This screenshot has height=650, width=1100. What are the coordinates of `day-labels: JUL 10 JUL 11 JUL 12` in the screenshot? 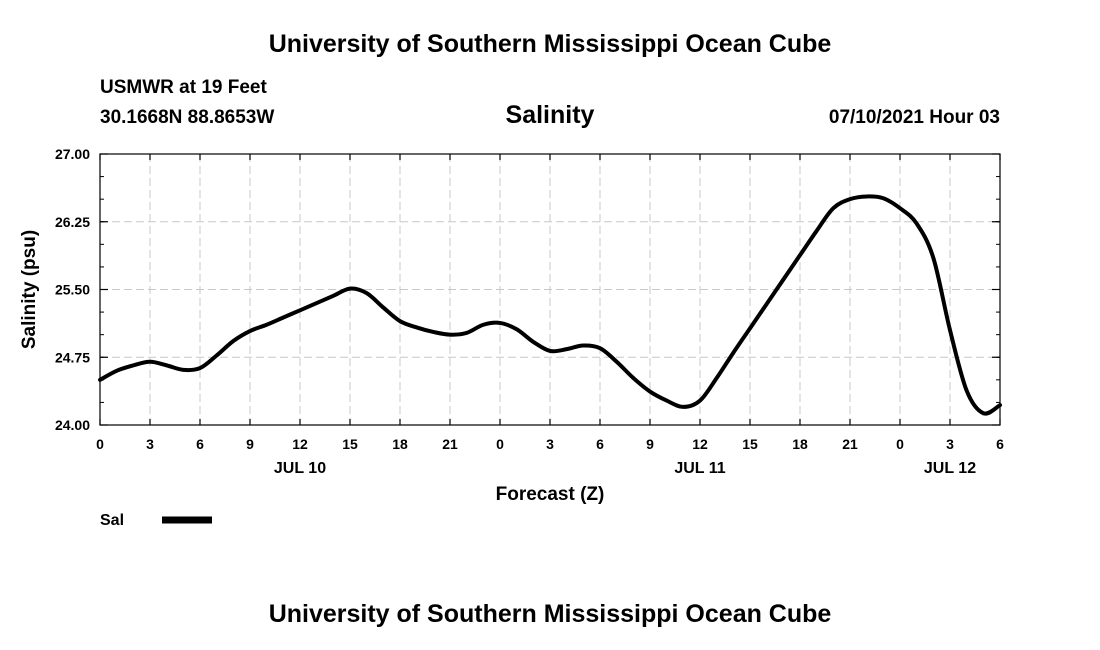 It's located at (625, 468).